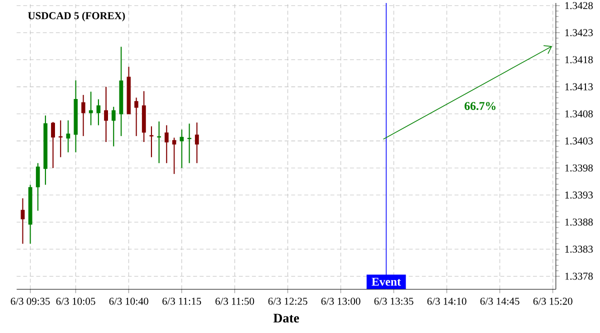 This screenshot has height=333, width=600. Describe the element at coordinates (394, 301) in the screenshot. I see `x-tick-label: 6/3 13:35` at that location.